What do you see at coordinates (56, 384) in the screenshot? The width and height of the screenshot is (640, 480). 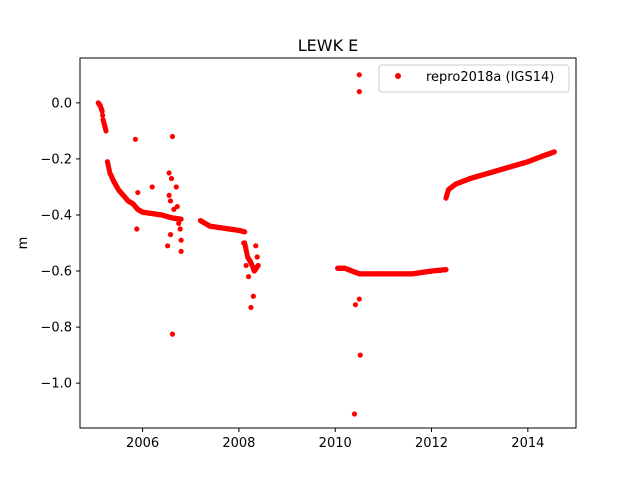 I see `y-tick-label: −1.0` at bounding box center [56, 384].